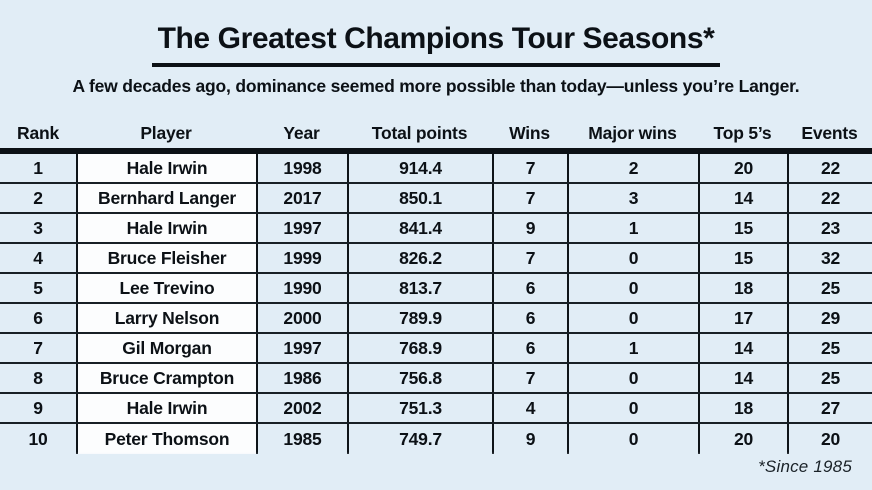 The width and height of the screenshot is (872, 490). What do you see at coordinates (419, 133) in the screenshot?
I see `column-header-total-points: Total points` at bounding box center [419, 133].